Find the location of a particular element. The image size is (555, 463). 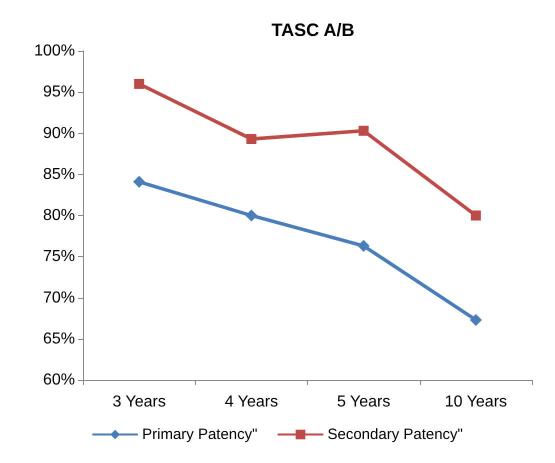

y-tick-label: 90% is located at coordinates (58, 133).